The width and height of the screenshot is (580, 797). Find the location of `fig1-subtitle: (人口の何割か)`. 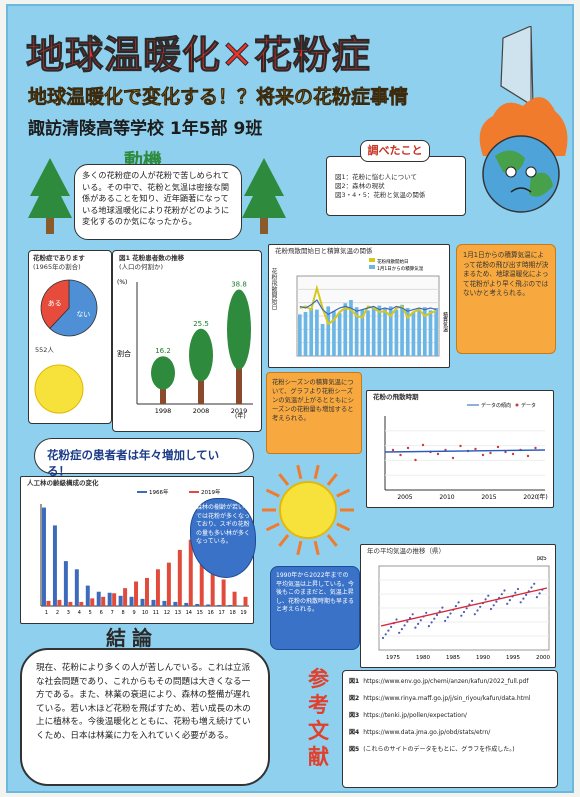

fig1-subtitle: (人口の何割か) is located at coordinates (141, 267).